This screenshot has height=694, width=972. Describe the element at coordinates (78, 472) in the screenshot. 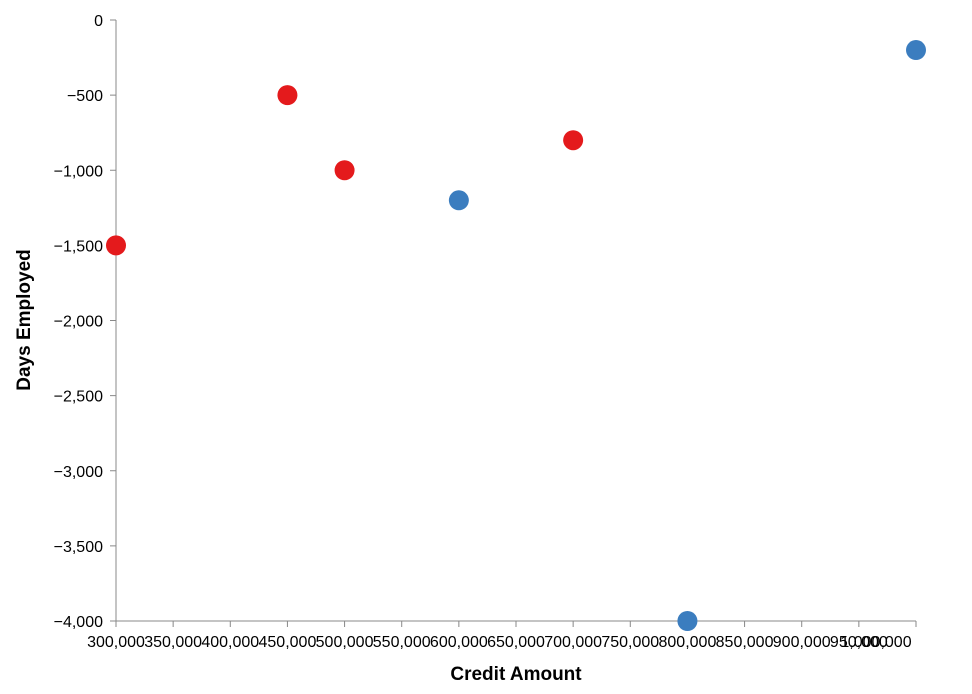

I see `y-tick-label: −3,000` at that location.